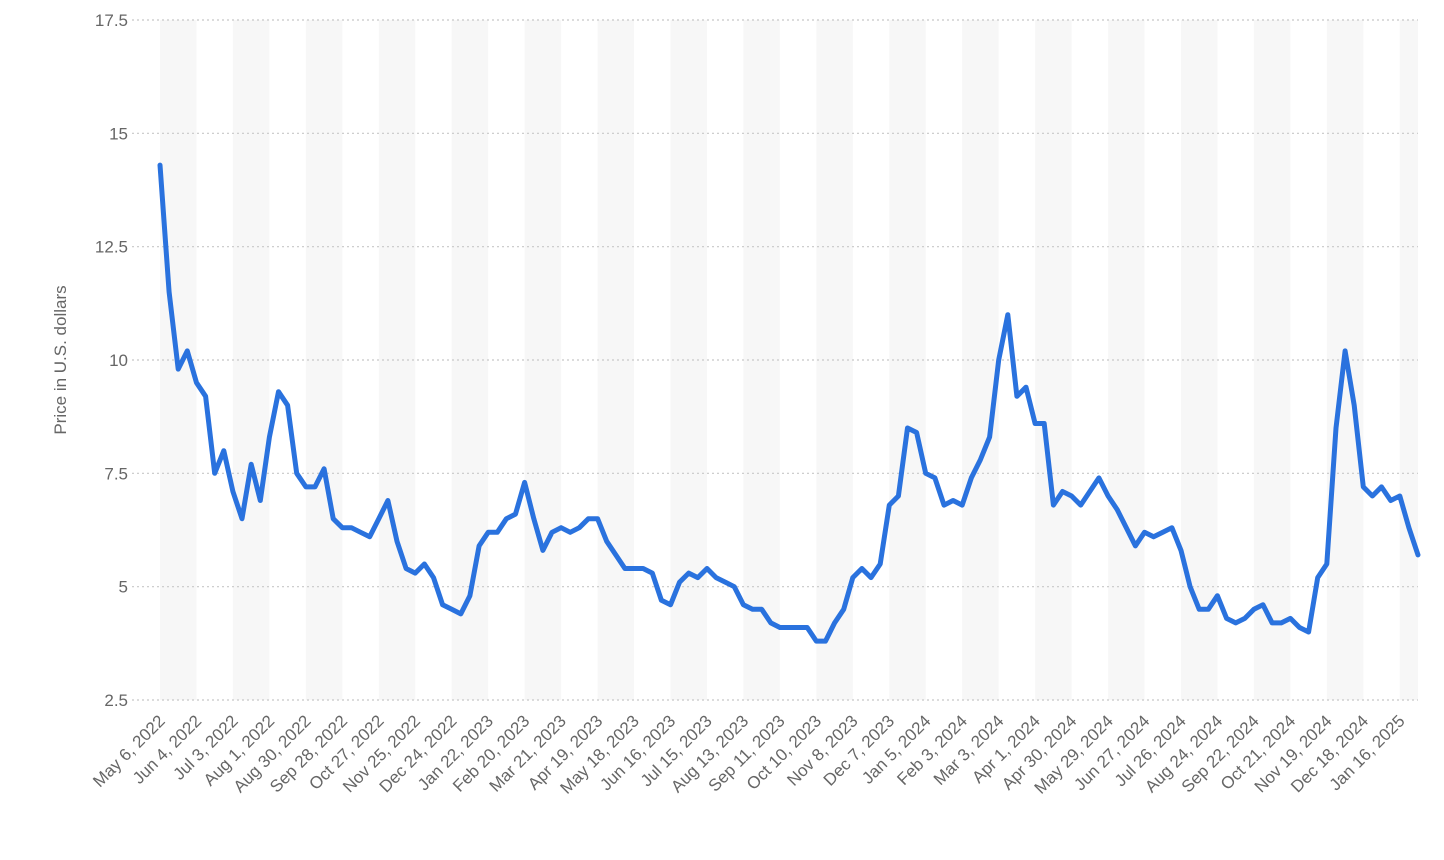 The width and height of the screenshot is (1444, 860). What do you see at coordinates (116, 473) in the screenshot?
I see `y-tick-label: 7.5` at bounding box center [116, 473].